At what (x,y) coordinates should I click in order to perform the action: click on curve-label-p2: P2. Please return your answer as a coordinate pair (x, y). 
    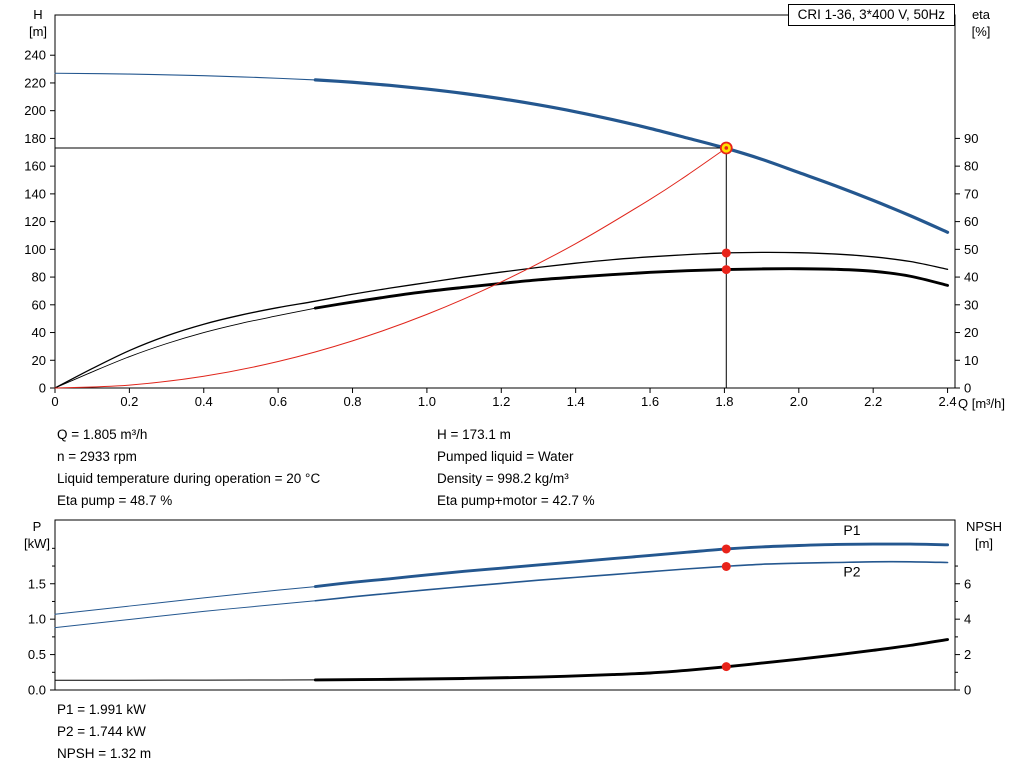
    Looking at the image, I should click on (851, 572).